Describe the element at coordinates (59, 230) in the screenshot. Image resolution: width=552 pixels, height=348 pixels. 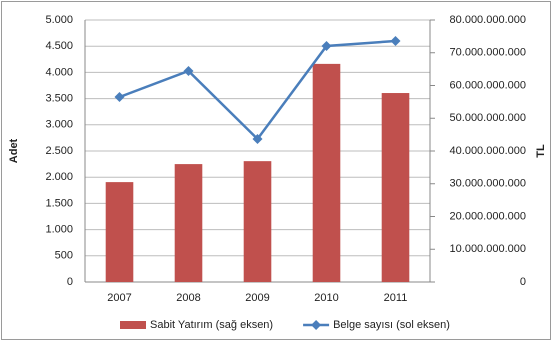
I see `y-tick-label: 1.000` at that location.